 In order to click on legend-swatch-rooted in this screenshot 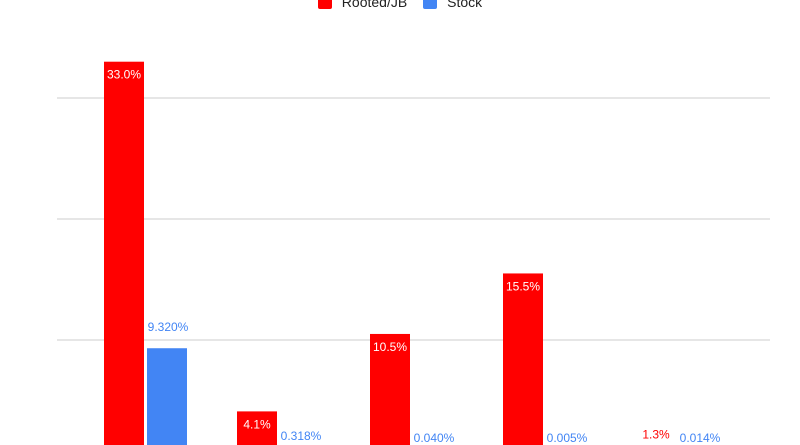, I will do `click(324, 4)`.